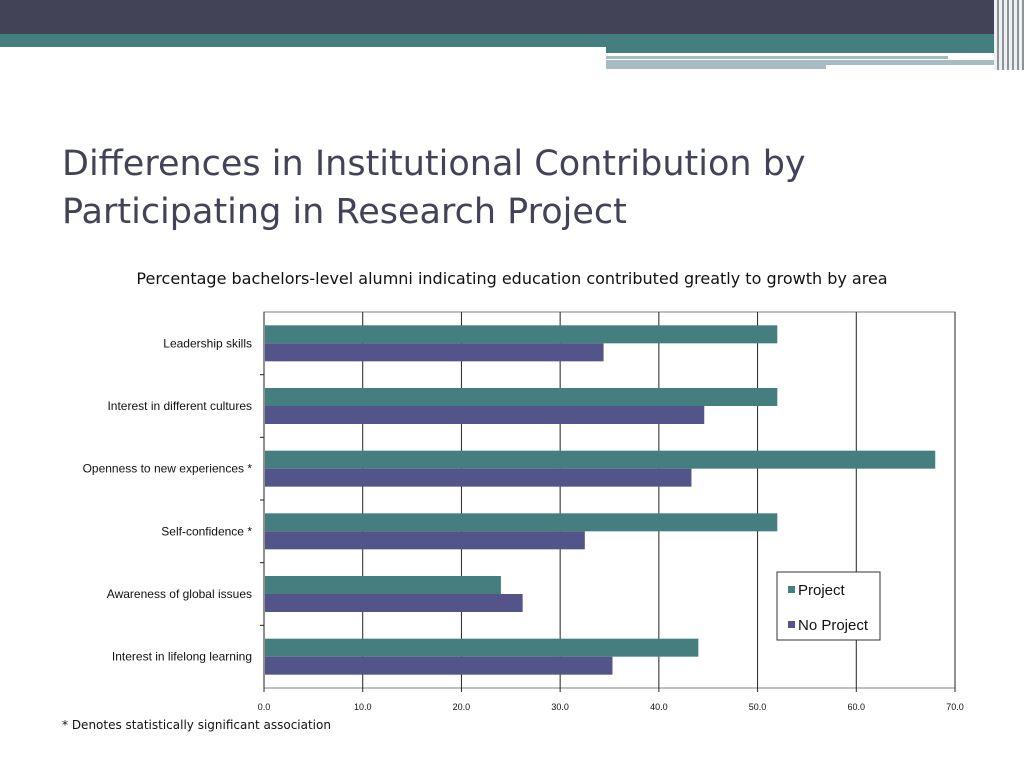  I want to click on category-label: Interest in lifelong learning, so click(182, 657).